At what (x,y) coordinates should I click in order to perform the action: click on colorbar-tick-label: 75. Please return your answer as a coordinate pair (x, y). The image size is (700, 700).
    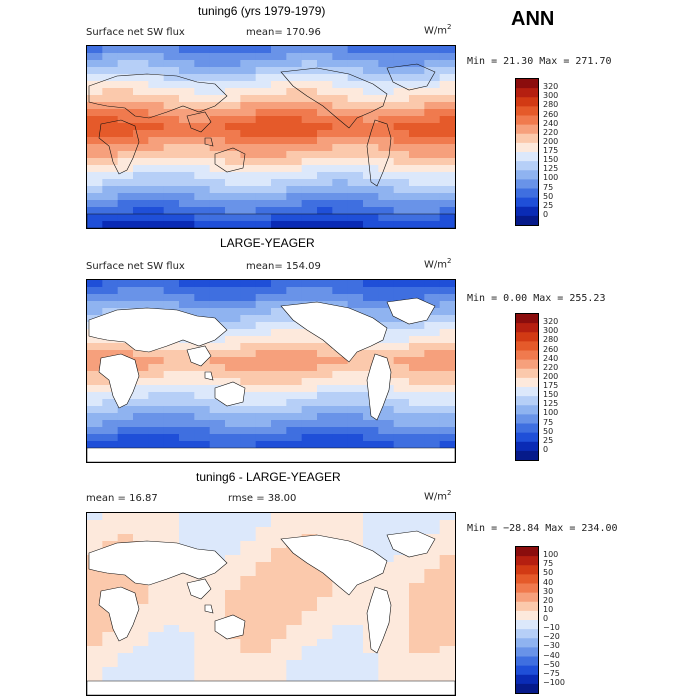
    Looking at the image, I should click on (548, 422).